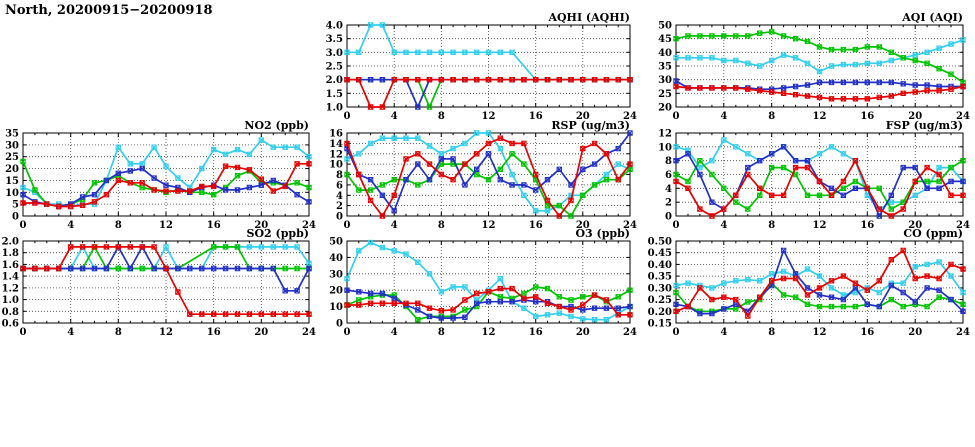 The width and height of the screenshot is (975, 447). Describe the element at coordinates (10, 265) in the screenshot. I see `tick-label: 1.6` at that location.